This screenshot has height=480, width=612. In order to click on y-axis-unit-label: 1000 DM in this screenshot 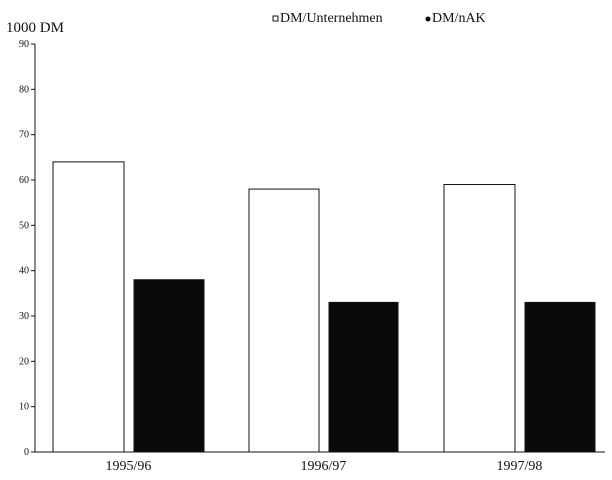, I will do `click(35, 28)`.